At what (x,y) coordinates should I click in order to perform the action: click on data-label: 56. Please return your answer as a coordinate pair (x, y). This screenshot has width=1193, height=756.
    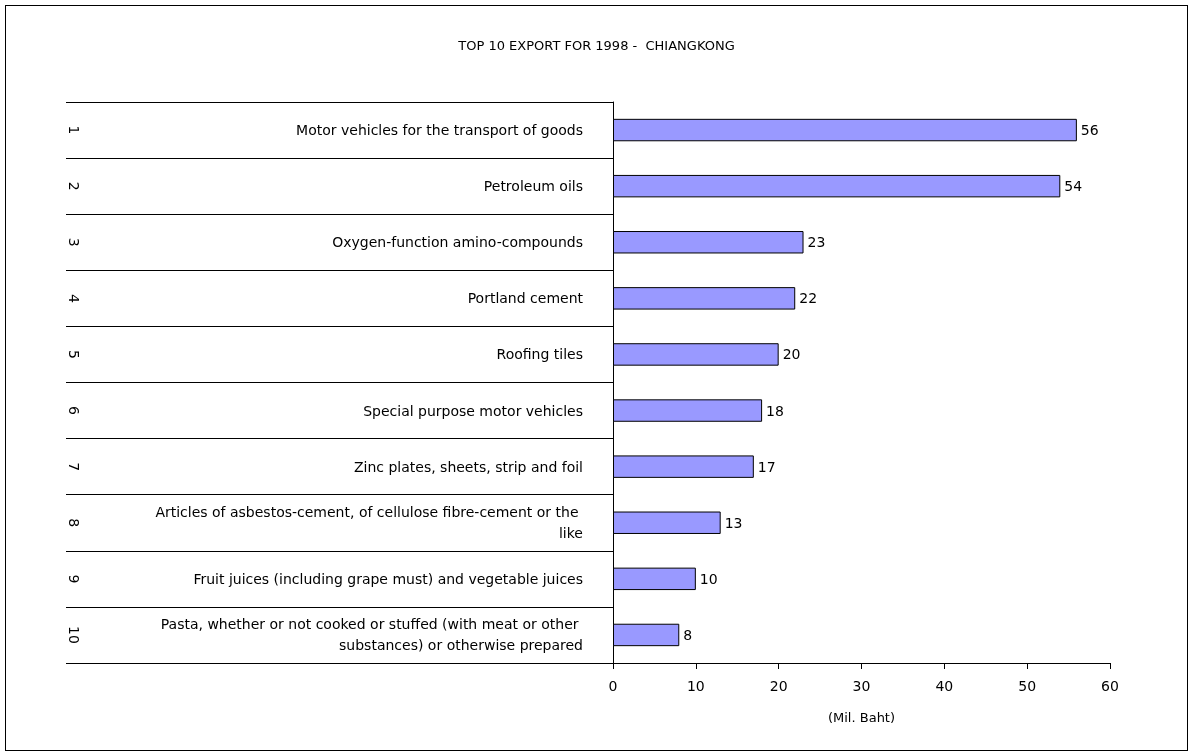
    Looking at the image, I should click on (1089, 130).